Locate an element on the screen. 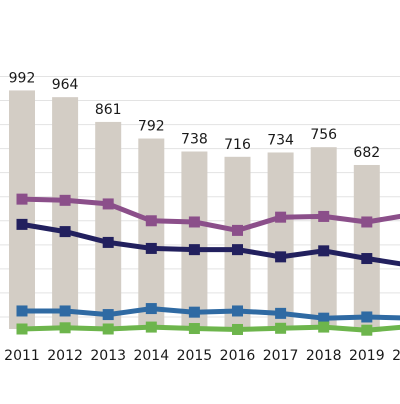 Image resolution: width=400 pixels, height=404 pixels. bar-value-label-2015: 738 is located at coordinates (194, 140).